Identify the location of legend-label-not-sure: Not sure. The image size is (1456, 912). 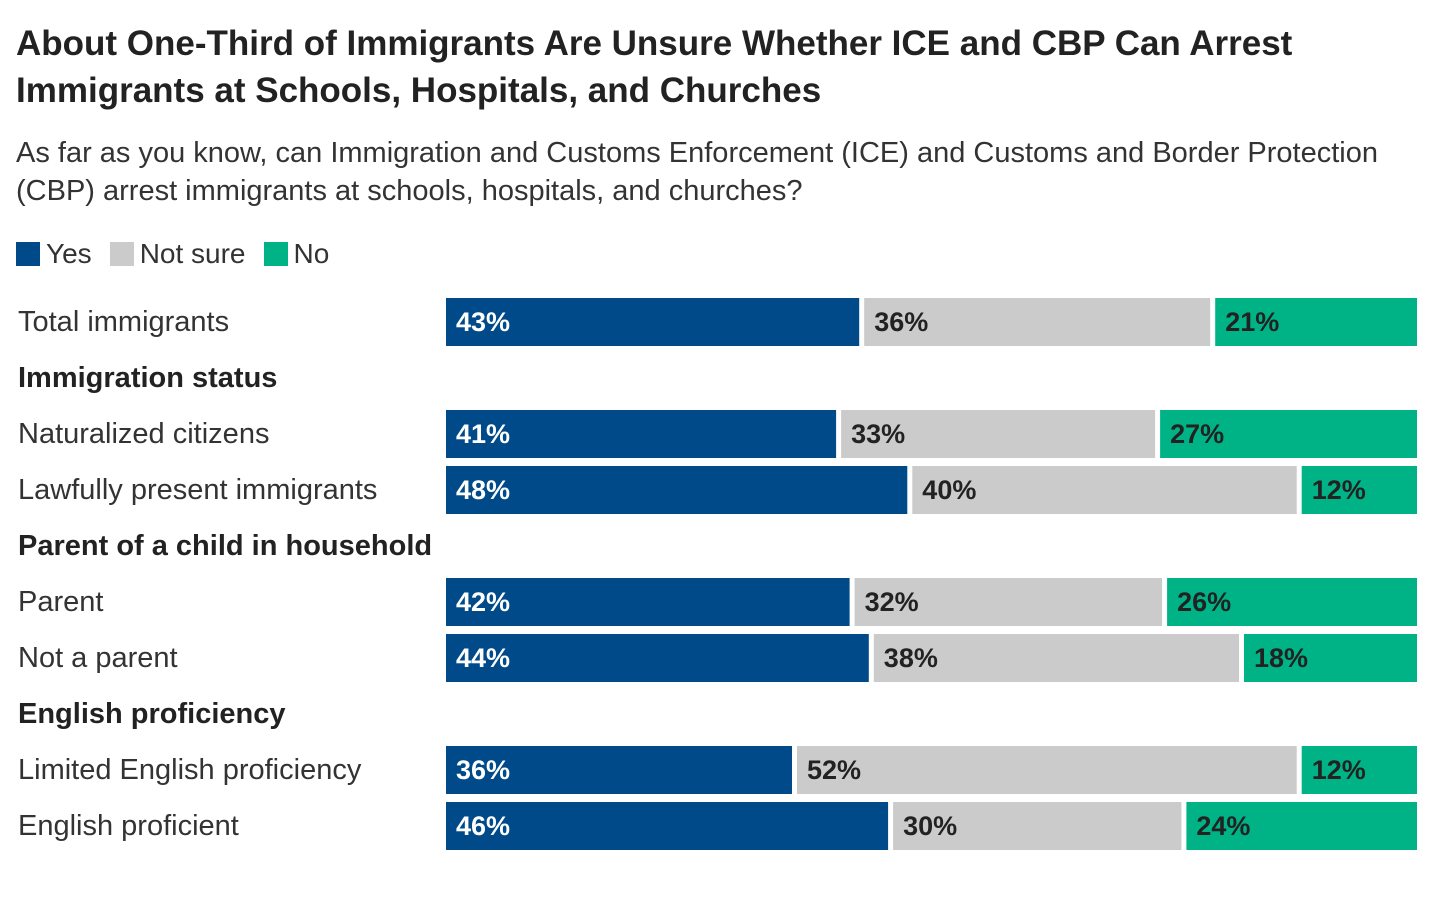
(192, 253).